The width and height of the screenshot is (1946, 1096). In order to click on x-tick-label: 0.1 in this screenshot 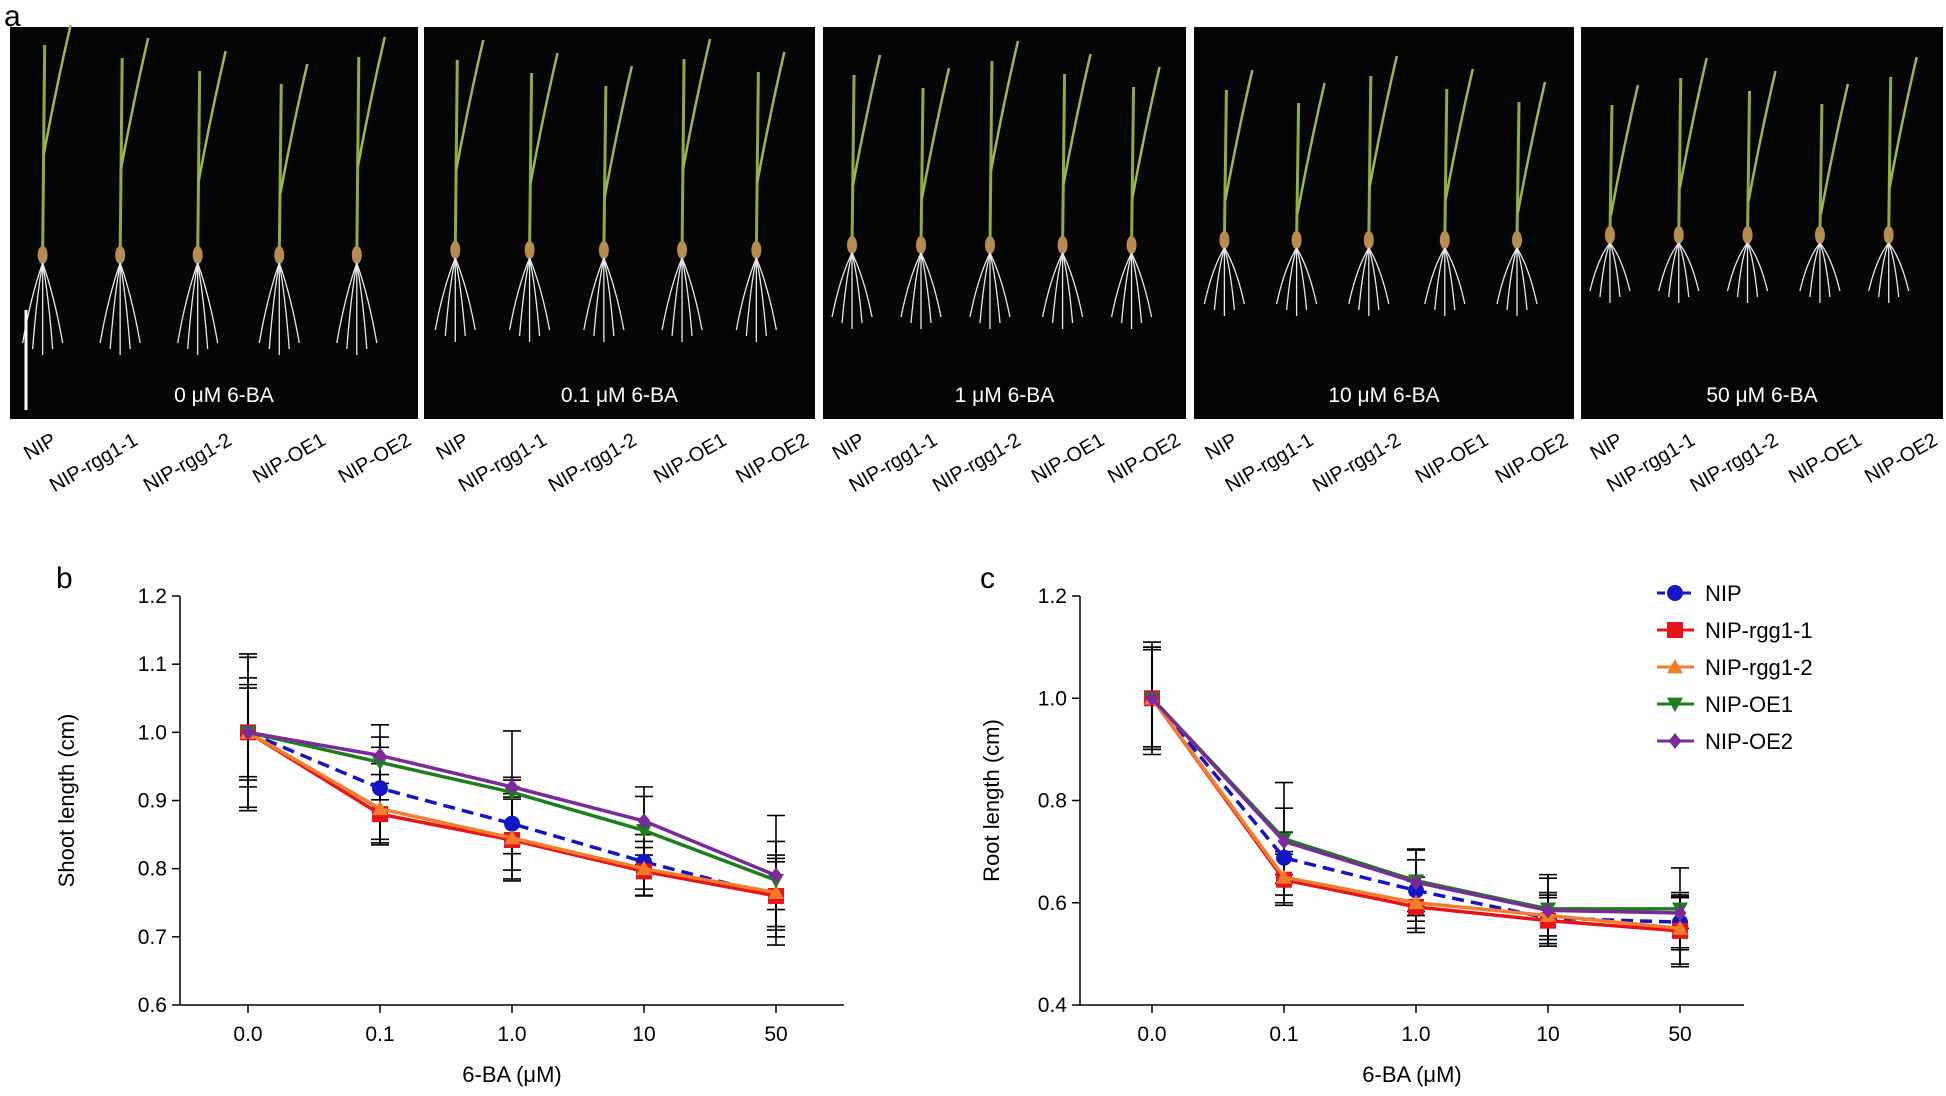, I will do `click(379, 1034)`.